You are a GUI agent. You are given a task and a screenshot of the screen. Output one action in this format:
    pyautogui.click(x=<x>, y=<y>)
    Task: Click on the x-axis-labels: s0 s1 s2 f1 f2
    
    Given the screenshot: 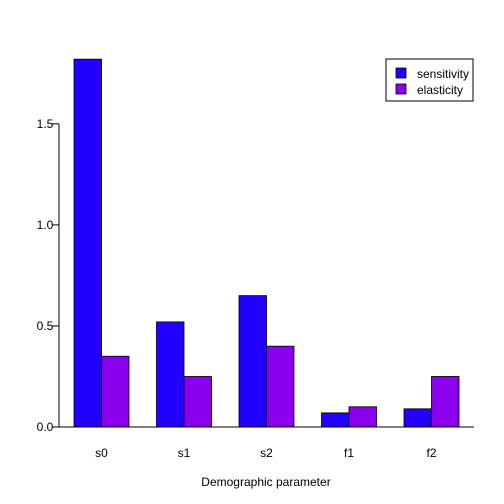 What is the action you would take?
    pyautogui.click(x=266, y=453)
    